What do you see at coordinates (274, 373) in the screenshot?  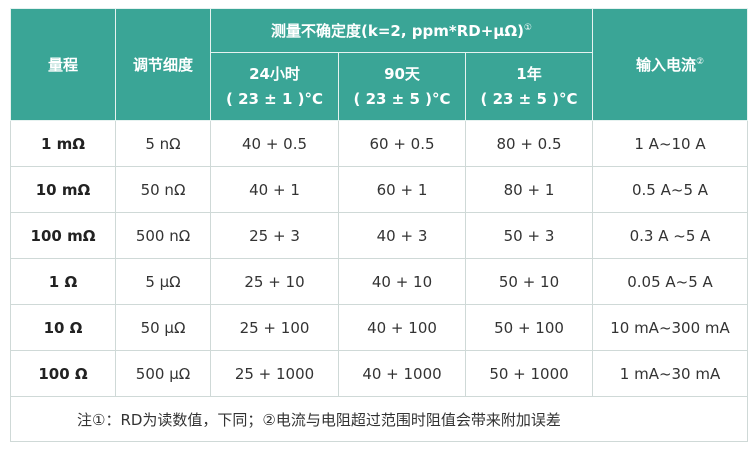 I see `table-cell: 25 + 1000` at bounding box center [274, 373].